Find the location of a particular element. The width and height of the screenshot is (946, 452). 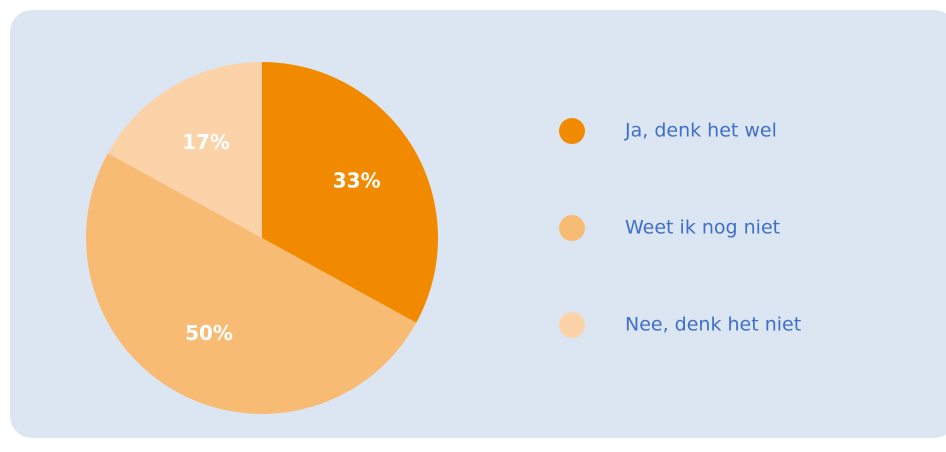

data-label: 50% is located at coordinates (209, 333).